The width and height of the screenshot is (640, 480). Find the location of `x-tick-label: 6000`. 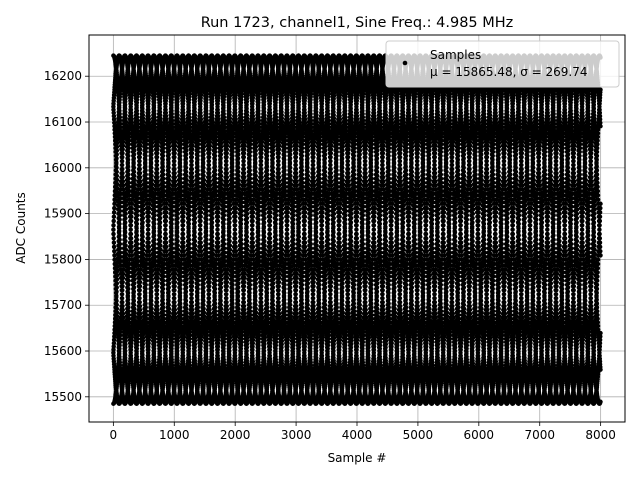

x-tick-label: 6000 is located at coordinates (479, 435).